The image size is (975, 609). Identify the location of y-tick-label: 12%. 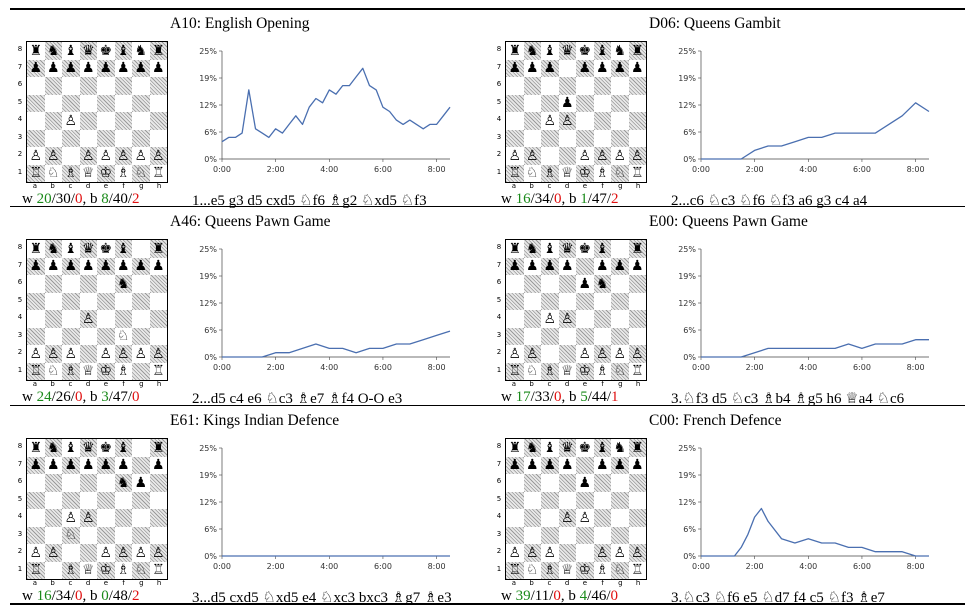
(208, 303).